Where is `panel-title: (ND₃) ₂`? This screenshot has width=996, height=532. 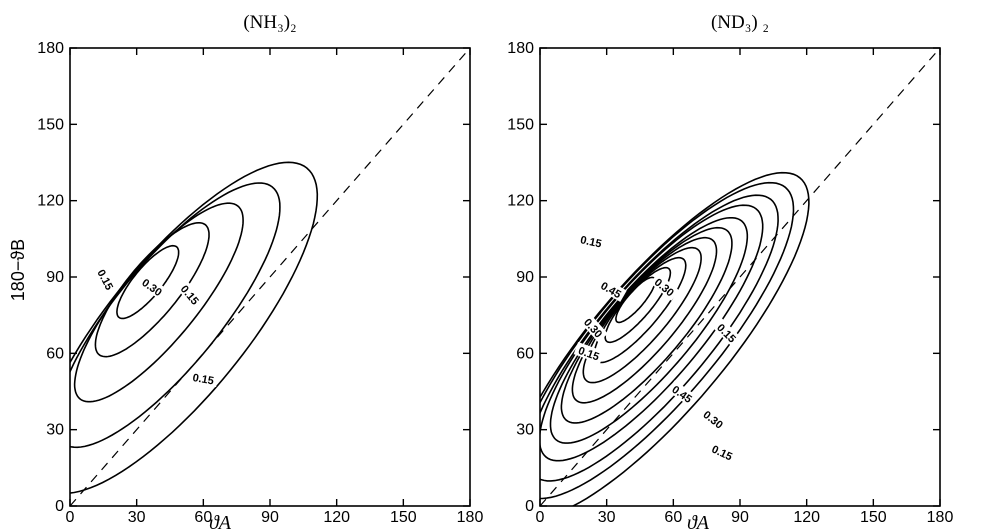 panel-title: (ND₃) ₂ is located at coordinates (740, 22).